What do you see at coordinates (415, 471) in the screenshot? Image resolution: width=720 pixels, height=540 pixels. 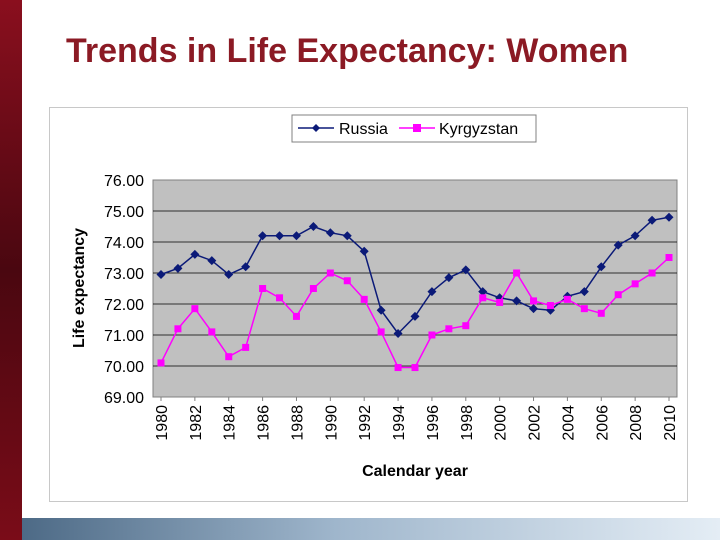 I see `x-axis-title: Calendar year` at bounding box center [415, 471].